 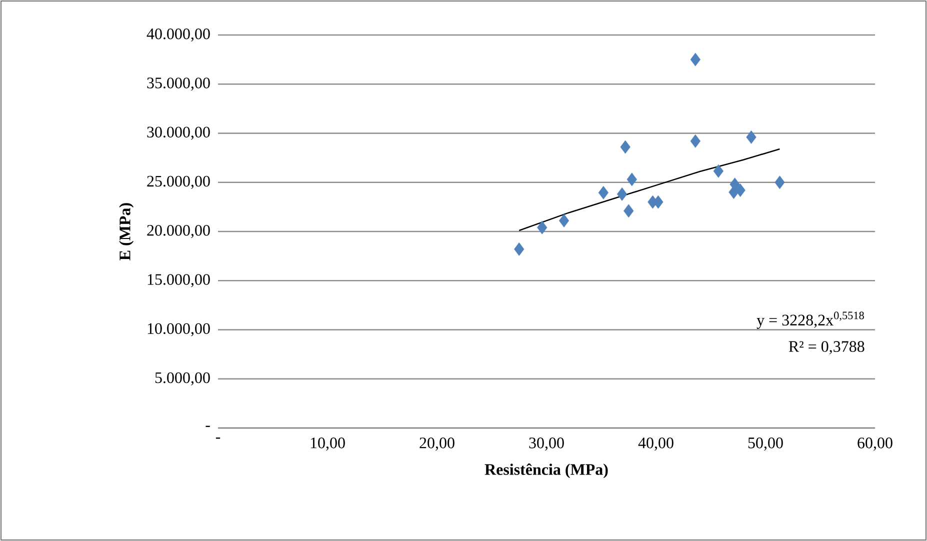 I want to click on y-tick-label: 40.000,00, so click(x=178, y=35).